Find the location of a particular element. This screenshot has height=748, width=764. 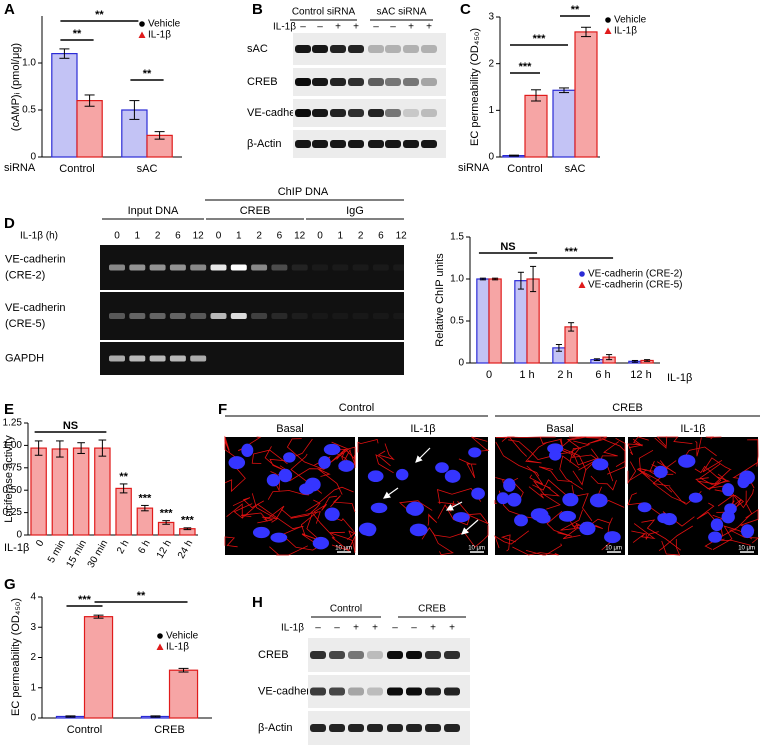

lane-label: 1 is located at coordinates (239, 236).